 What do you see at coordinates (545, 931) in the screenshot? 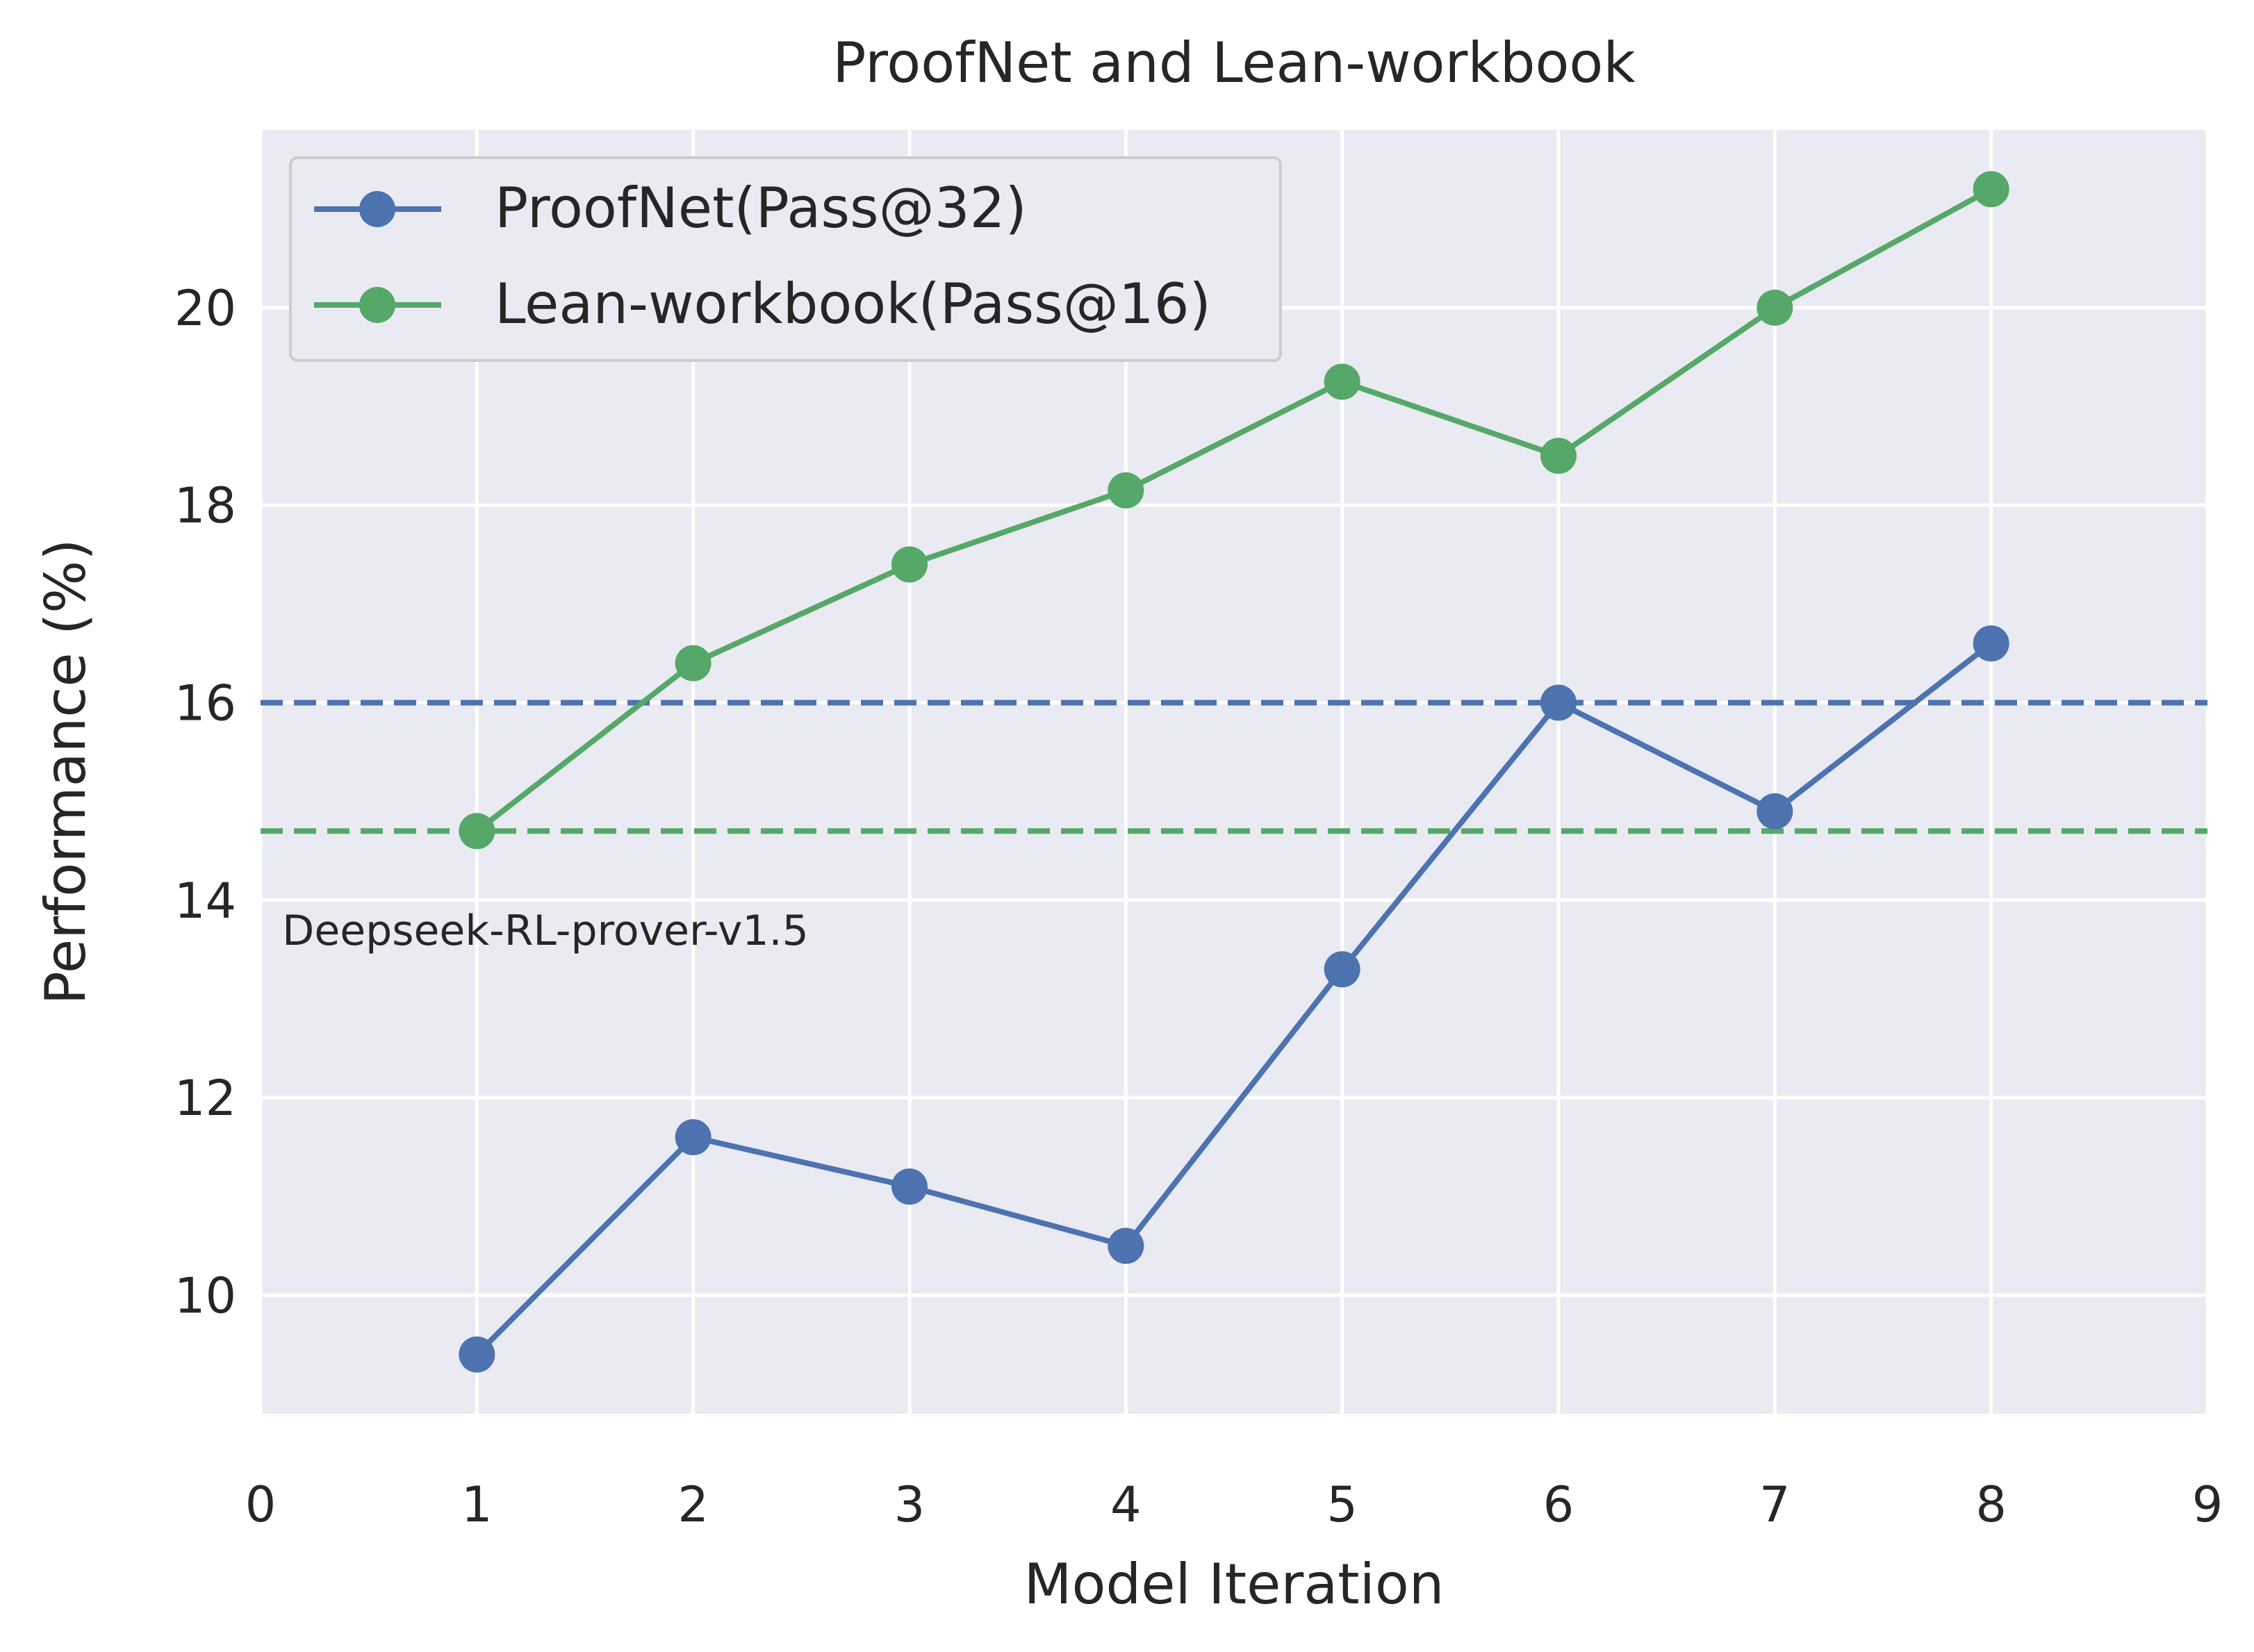
I see `baseline-annotation: Deepseek-RL-prover-v1.5` at bounding box center [545, 931].